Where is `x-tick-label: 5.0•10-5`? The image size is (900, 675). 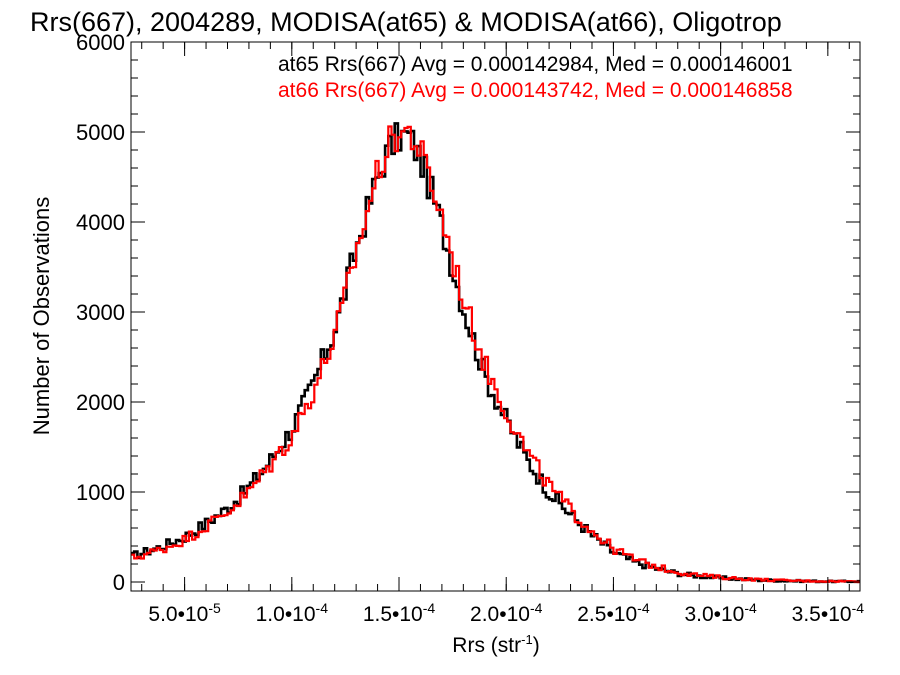
x-tick-label: 5.0•10-5 is located at coordinates (184, 613).